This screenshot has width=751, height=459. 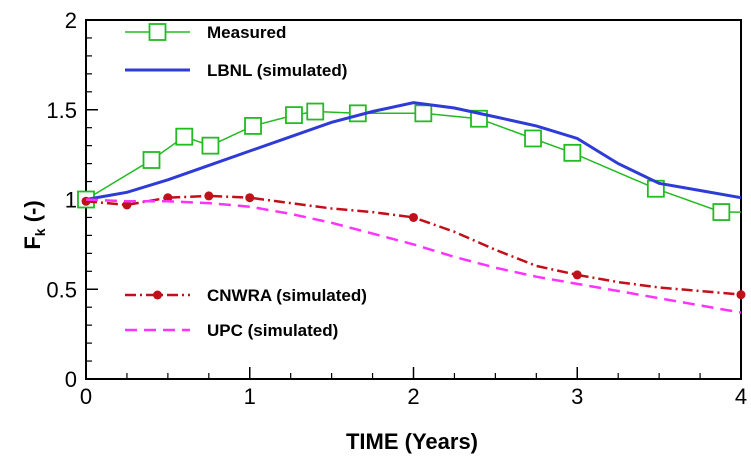 I want to click on x-tick-label: 0, so click(x=86, y=396).